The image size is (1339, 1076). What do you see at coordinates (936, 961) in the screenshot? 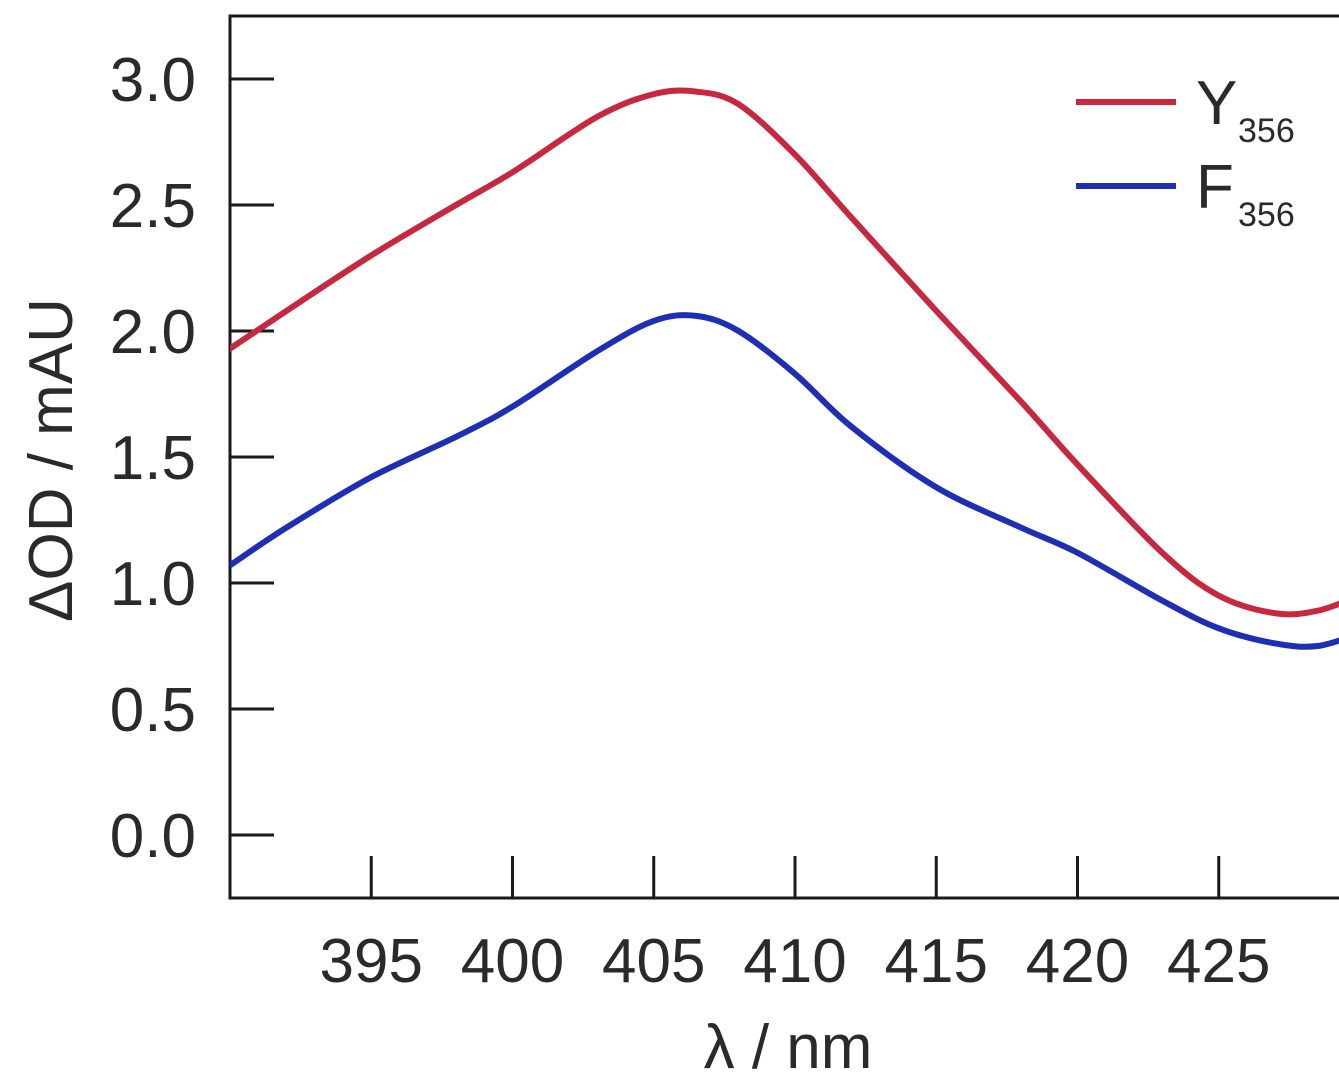
I see `x-tick-label: 415` at bounding box center [936, 961].